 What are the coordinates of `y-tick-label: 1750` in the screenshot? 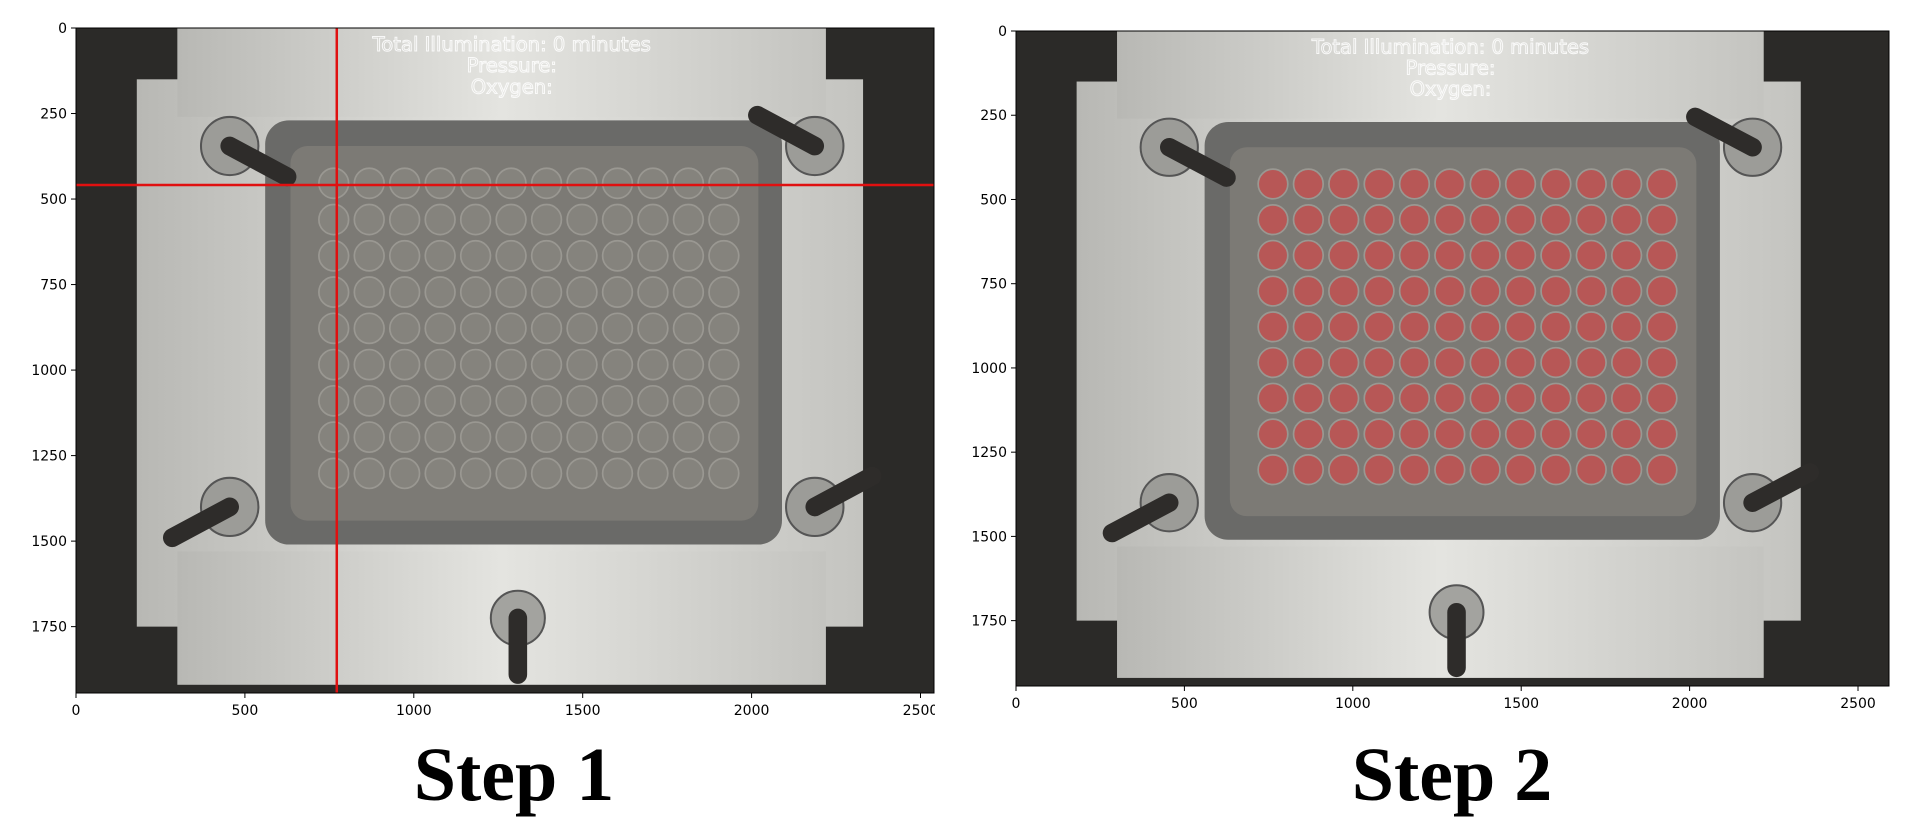 It's located at (49, 628).